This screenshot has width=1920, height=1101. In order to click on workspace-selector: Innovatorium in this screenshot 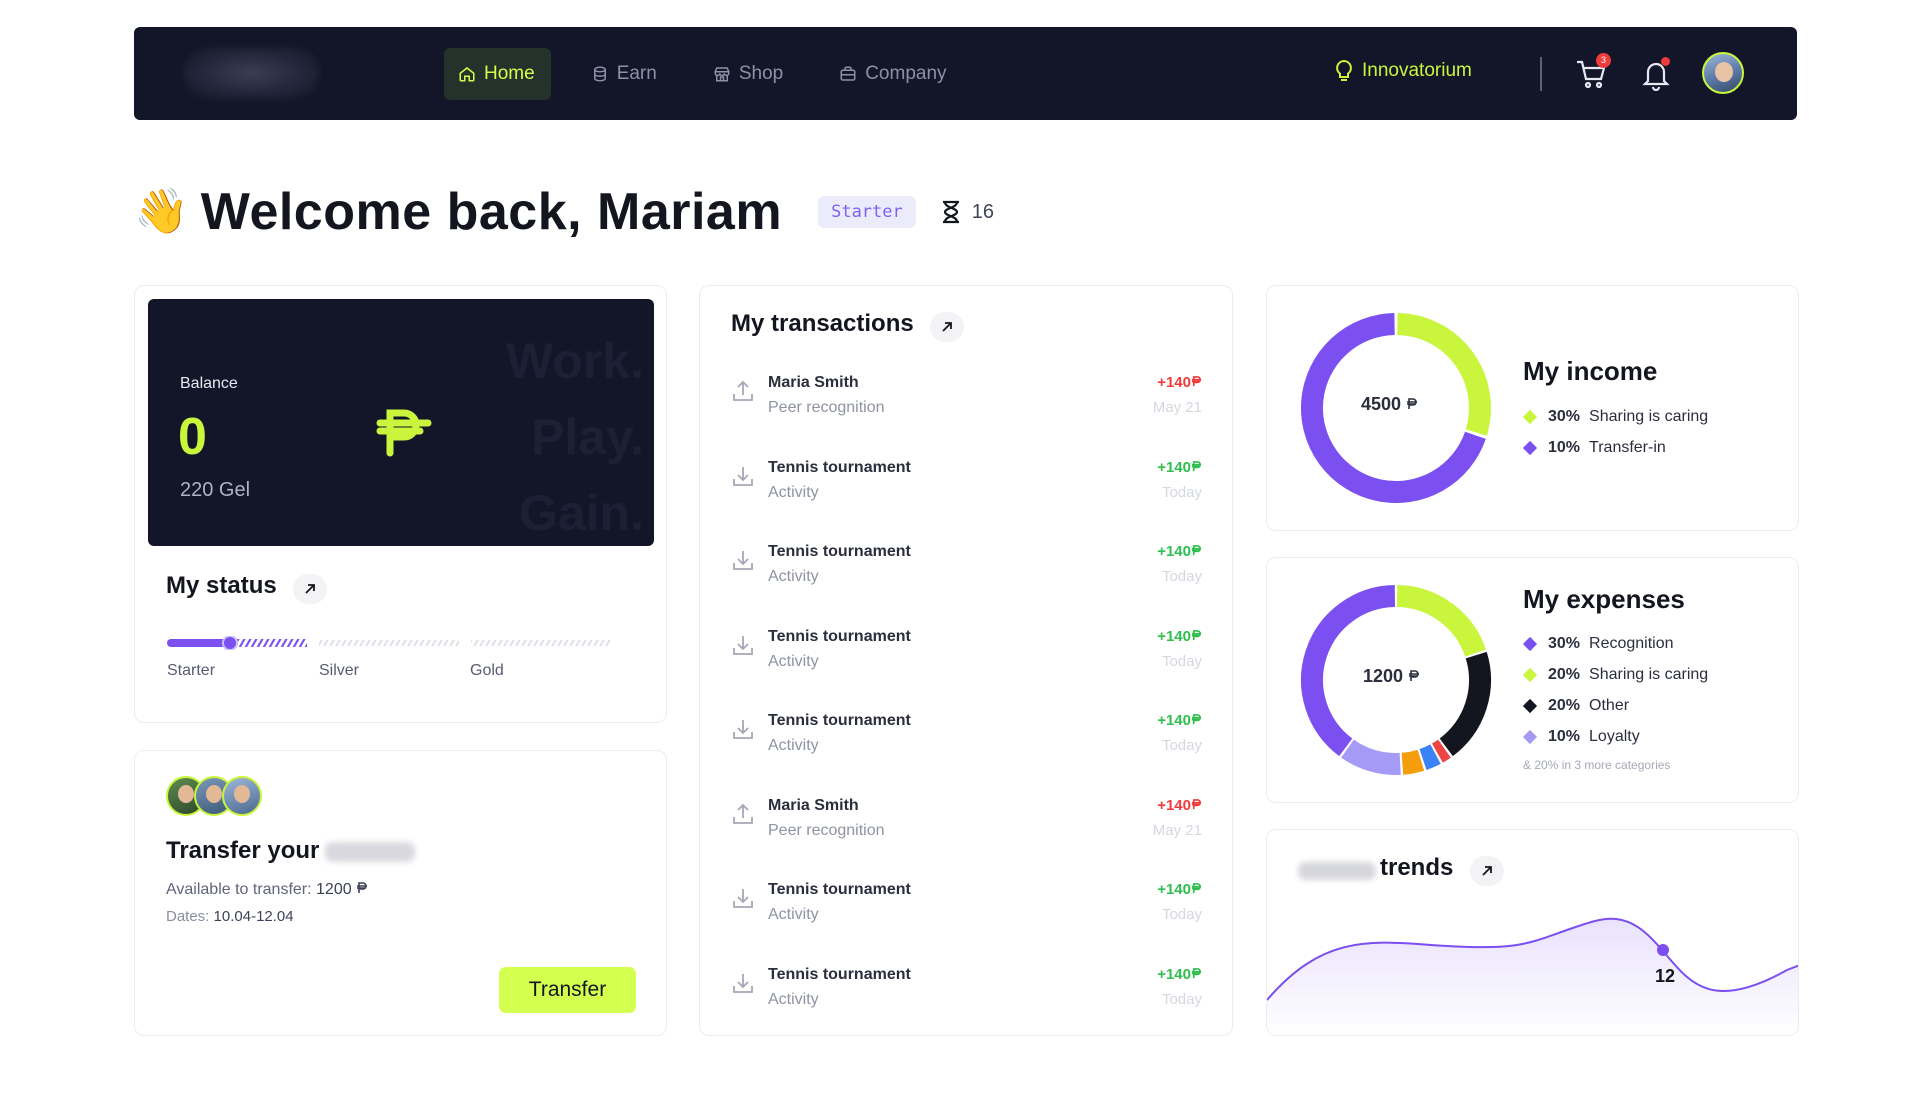, I will do `click(1403, 71)`.